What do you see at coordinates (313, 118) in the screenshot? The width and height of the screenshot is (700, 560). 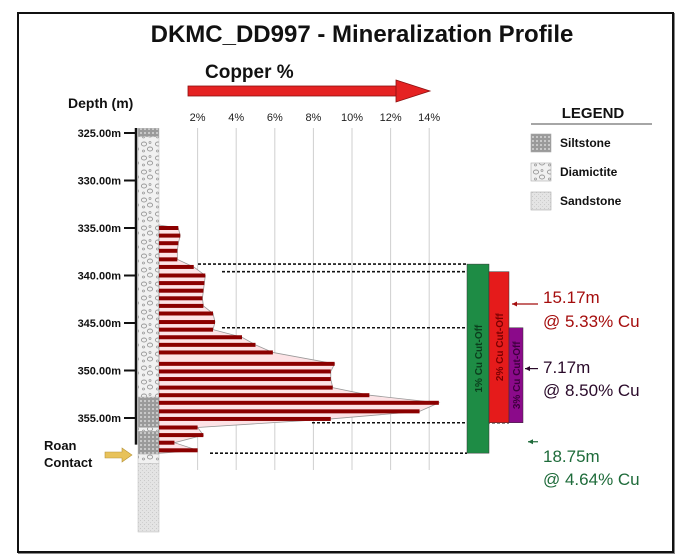 I see `x-tick-label: 8%` at bounding box center [313, 118].